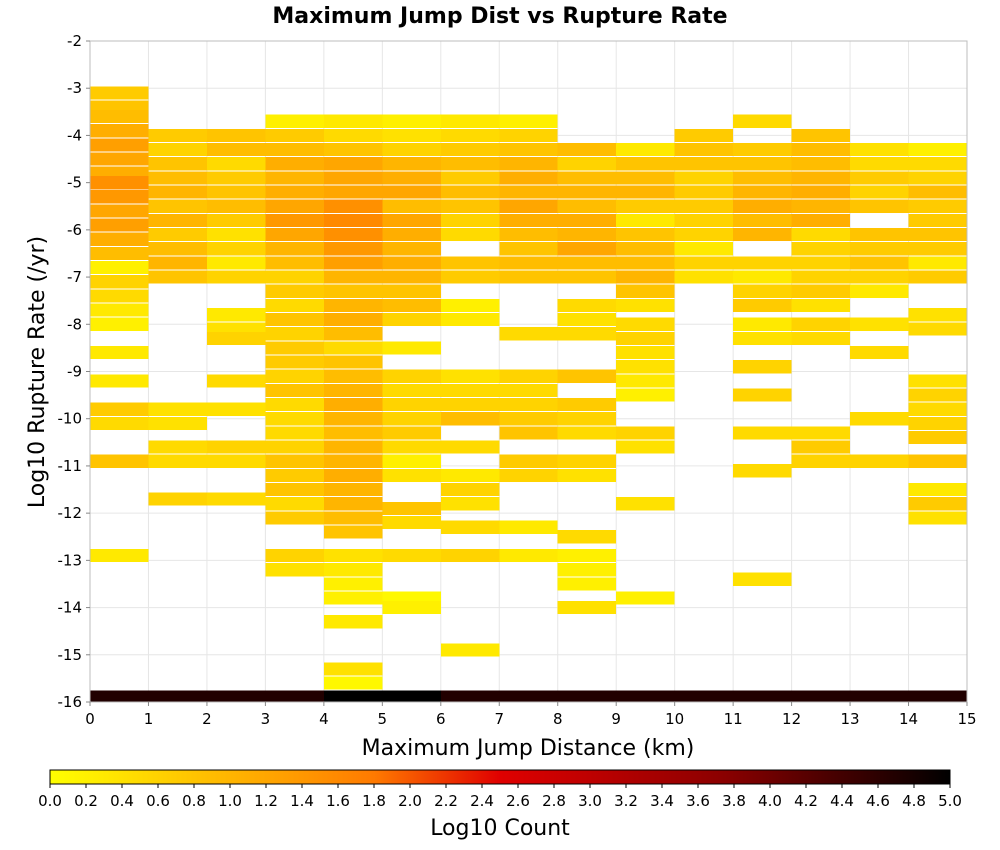 Image resolution: width=1000 pixels, height=850 pixels. What do you see at coordinates (770, 801) in the screenshot?
I see `colorbar-tick-label: 4.0` at bounding box center [770, 801].